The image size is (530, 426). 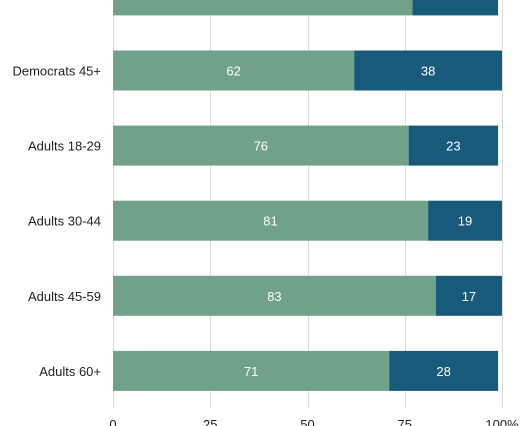 I want to click on x-tick-label: 25, so click(x=210, y=421).